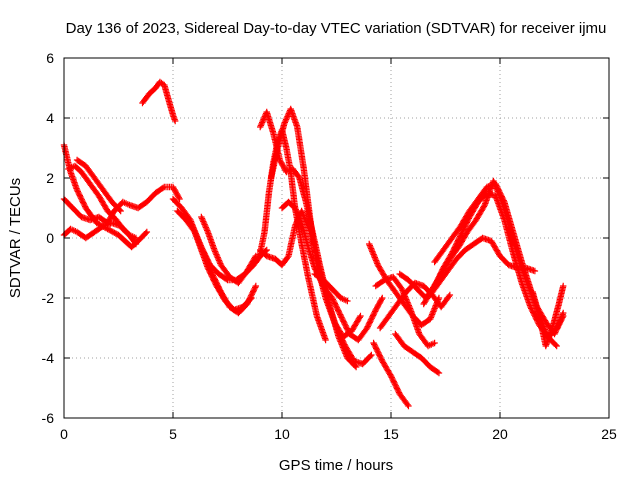 The width and height of the screenshot is (640, 480). Describe the element at coordinates (173, 434) in the screenshot. I see `x-tick-label: 5` at that location.